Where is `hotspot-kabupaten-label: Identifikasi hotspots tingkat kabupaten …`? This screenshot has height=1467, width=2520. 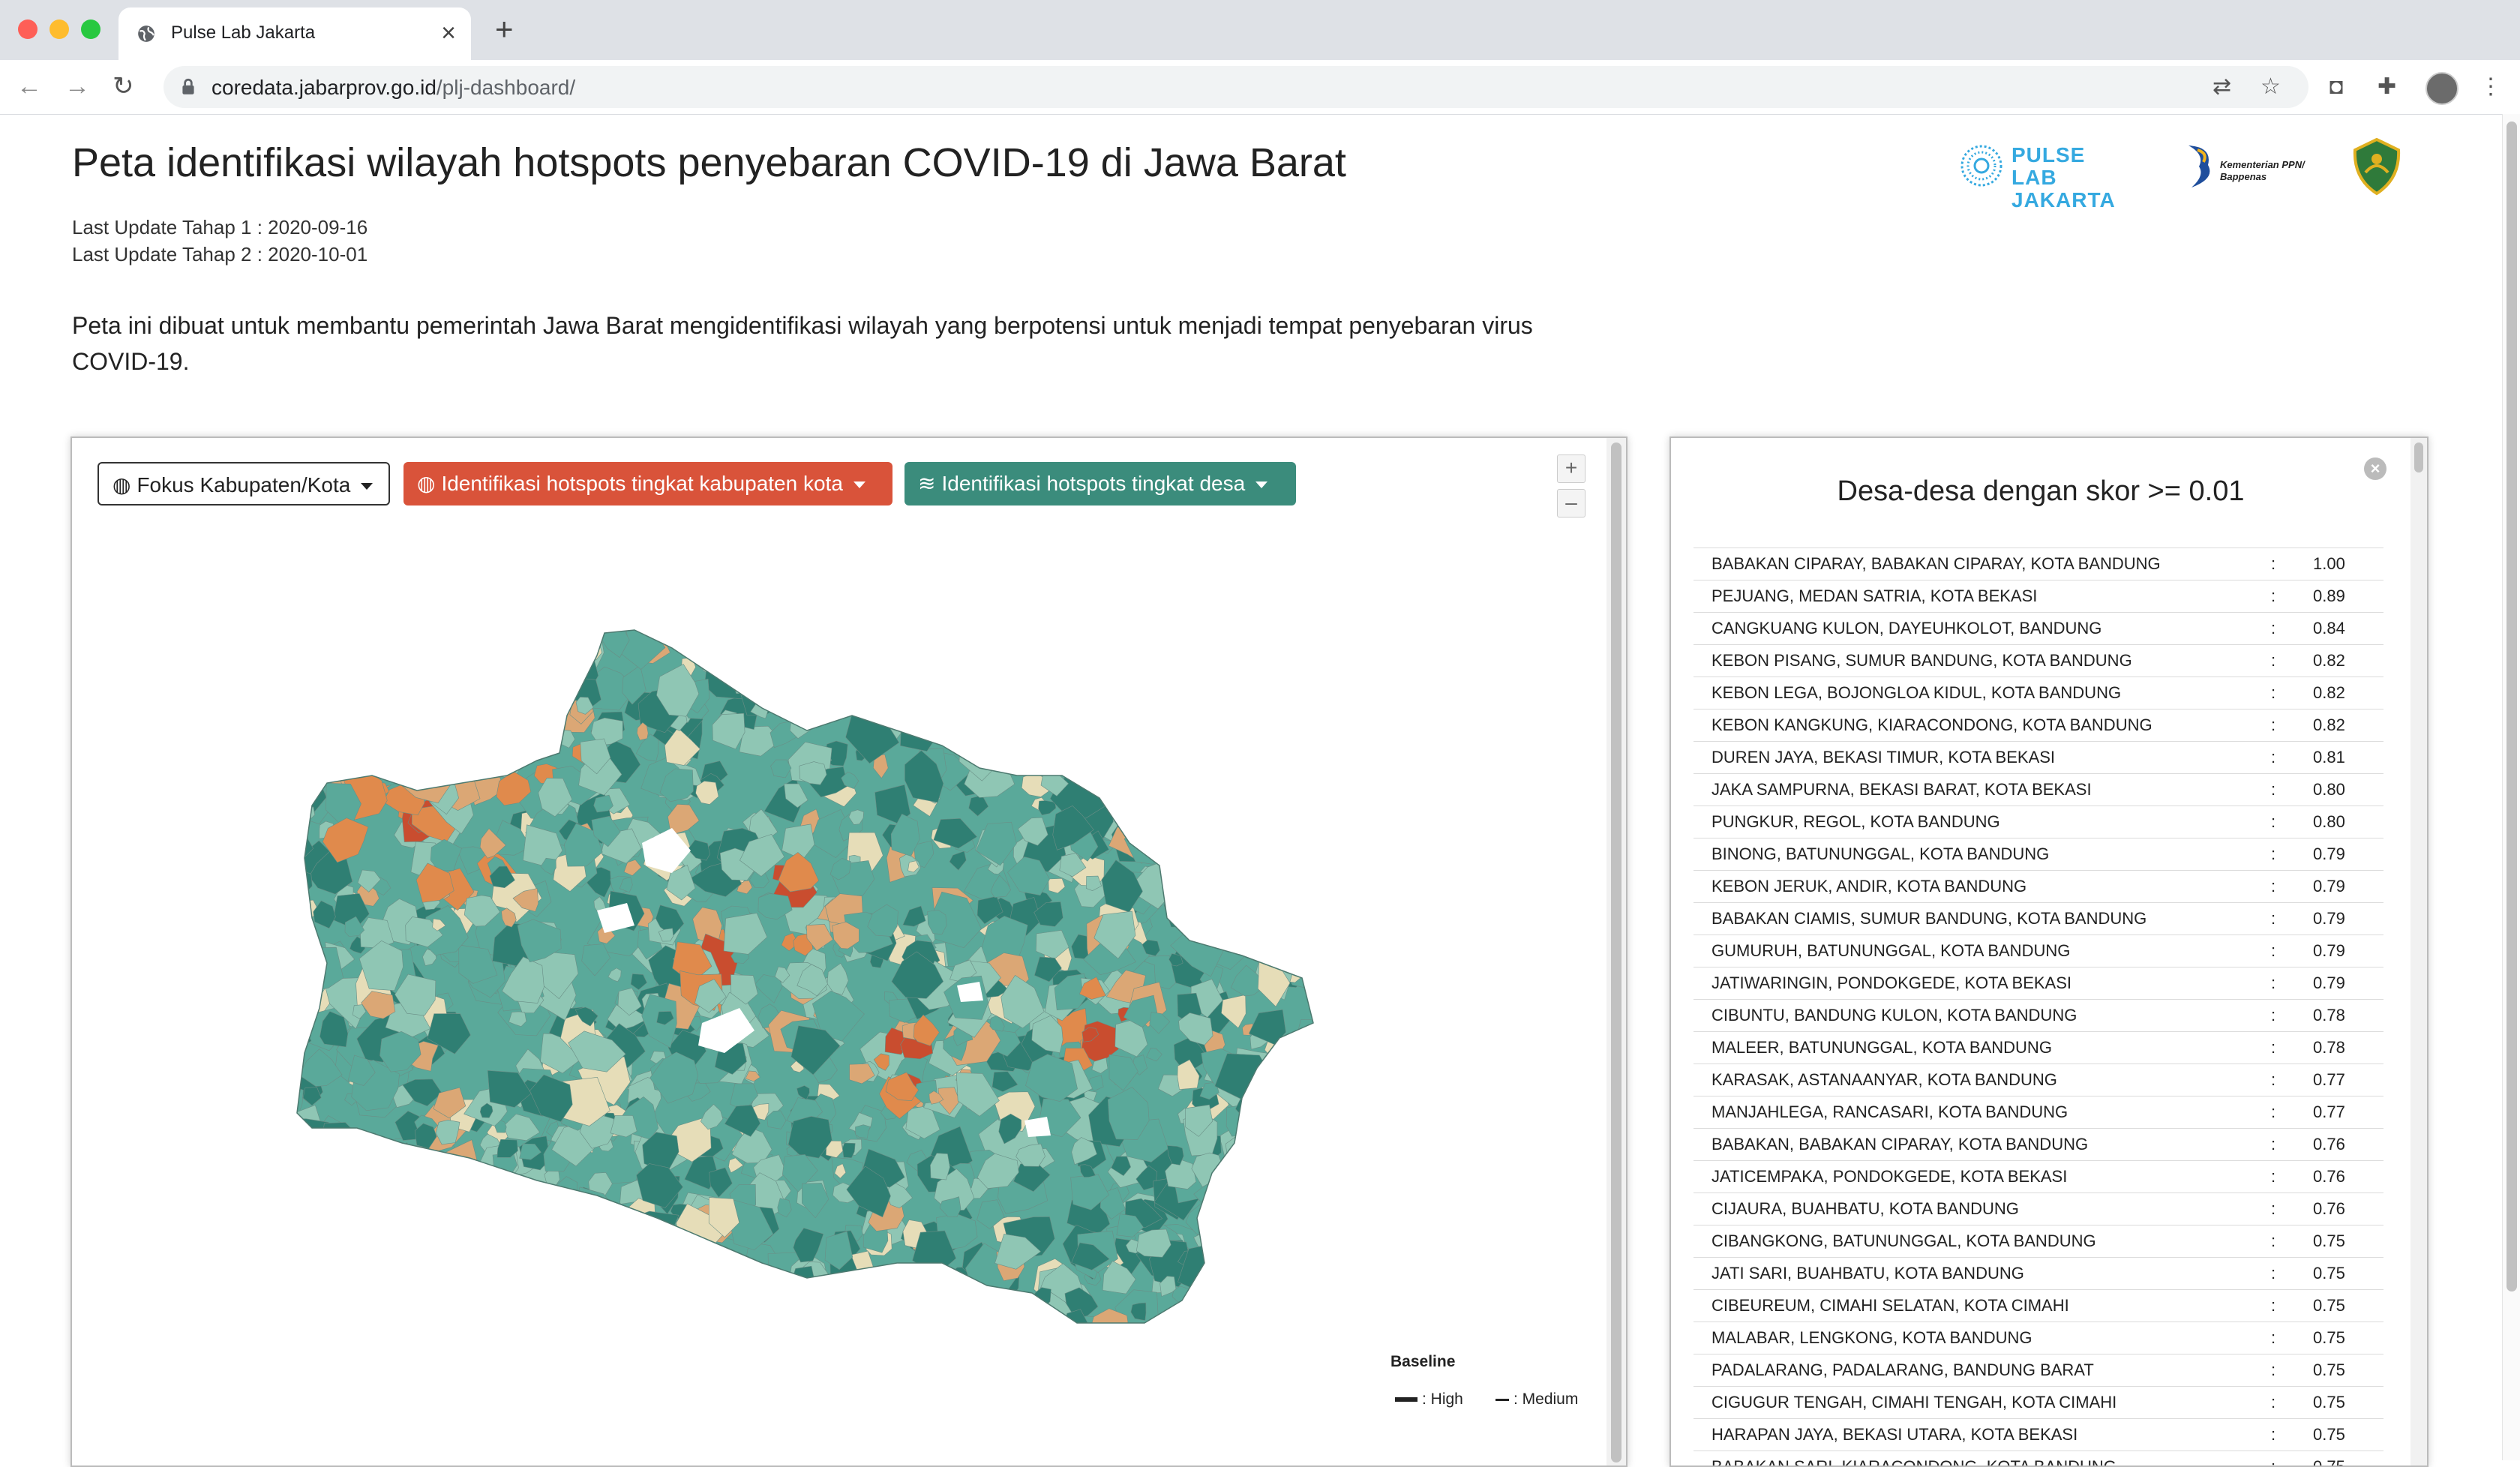
hotspot-kabupaten-label: Identifikasi hotspots tingkat kabupaten … is located at coordinates (642, 483).